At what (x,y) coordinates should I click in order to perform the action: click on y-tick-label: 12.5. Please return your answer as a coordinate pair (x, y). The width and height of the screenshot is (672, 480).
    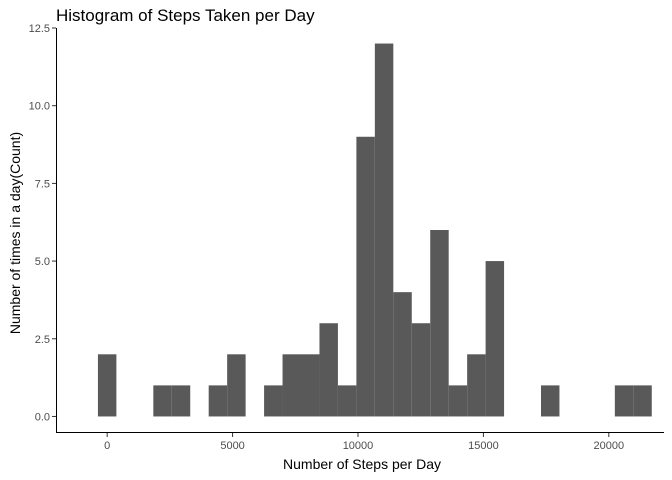
    Looking at the image, I should click on (39, 29).